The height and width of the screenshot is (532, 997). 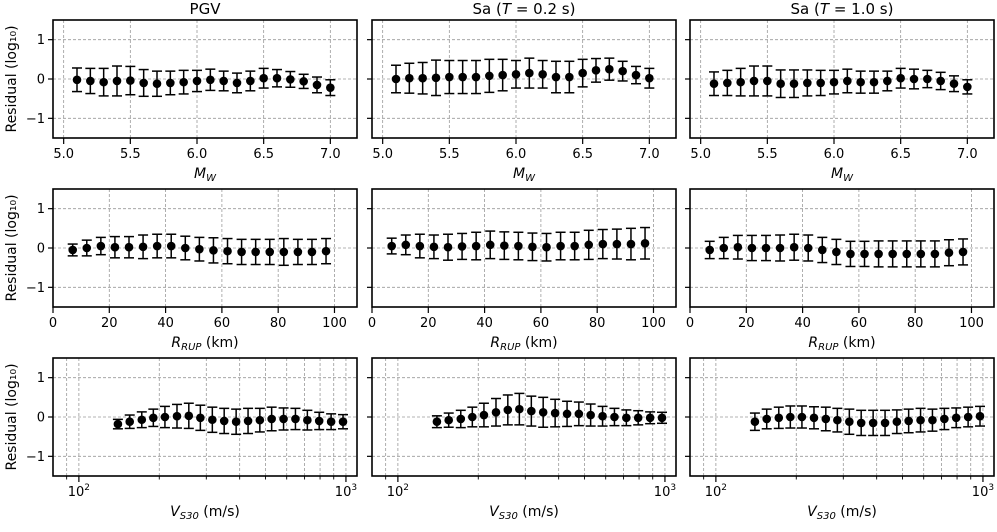 I want to click on panel-title: PGV, so click(x=206, y=9).